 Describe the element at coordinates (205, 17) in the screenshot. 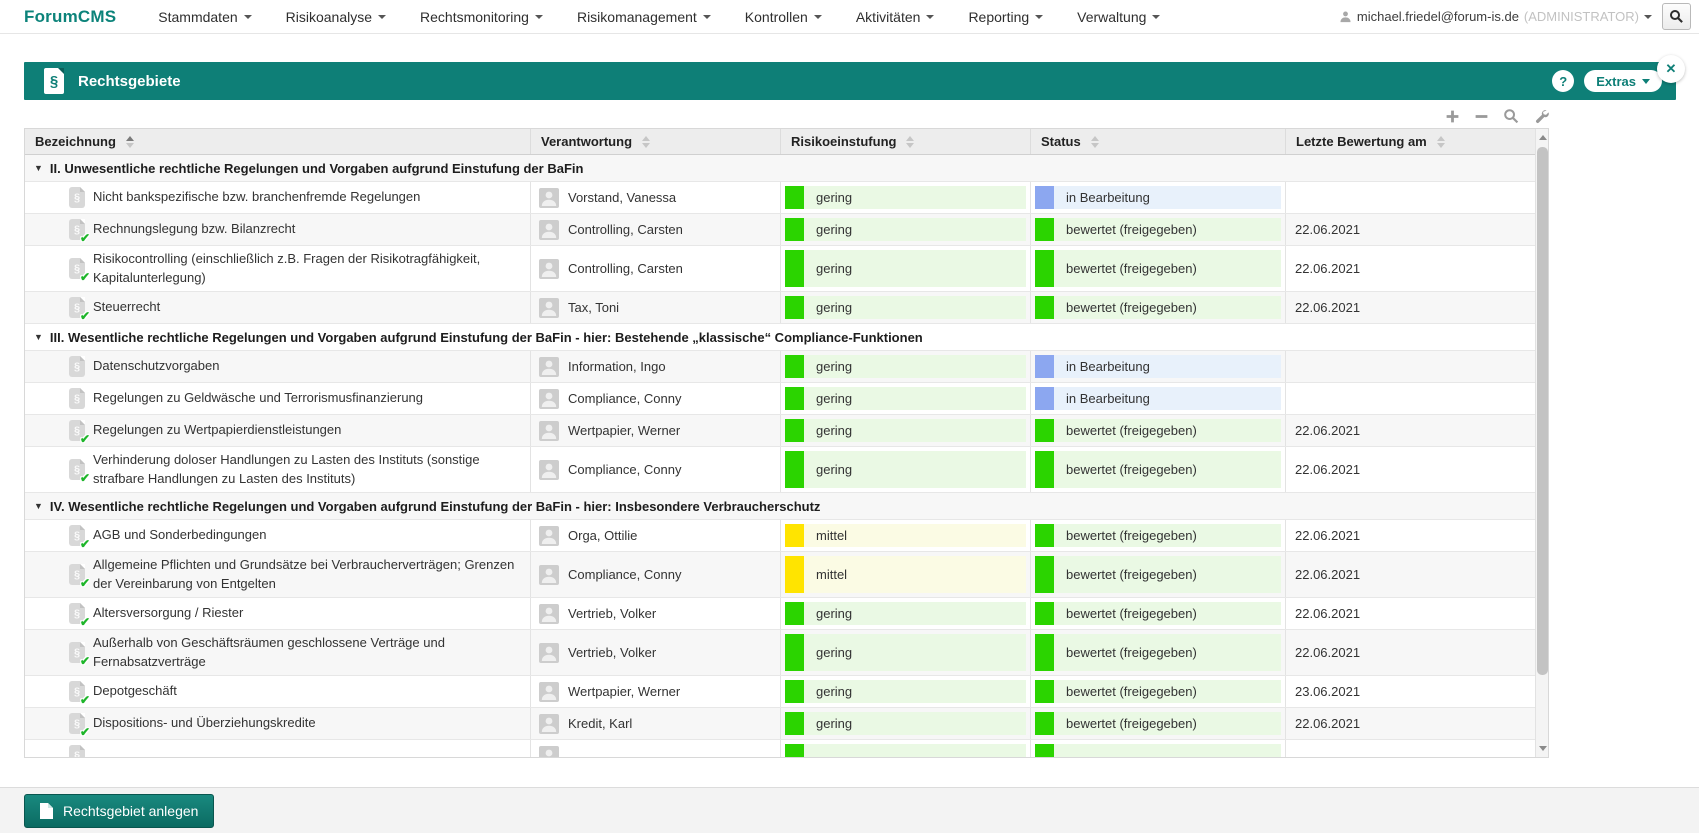

I see `menu-item-stammdaten: Stammdaten` at that location.